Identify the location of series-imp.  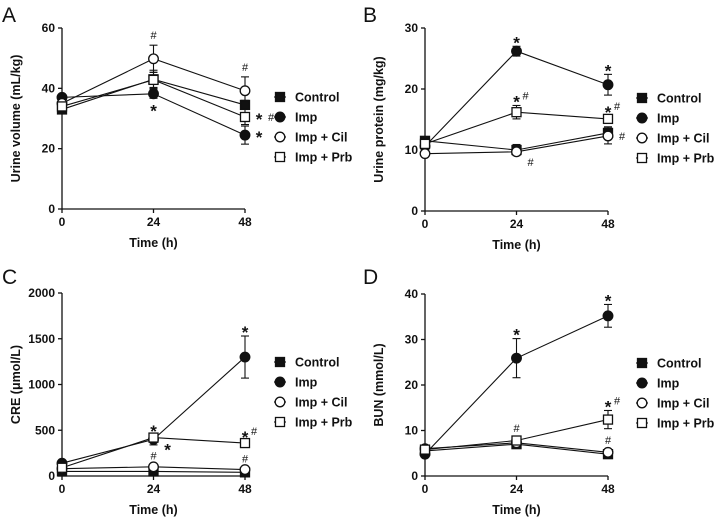
(153, 400).